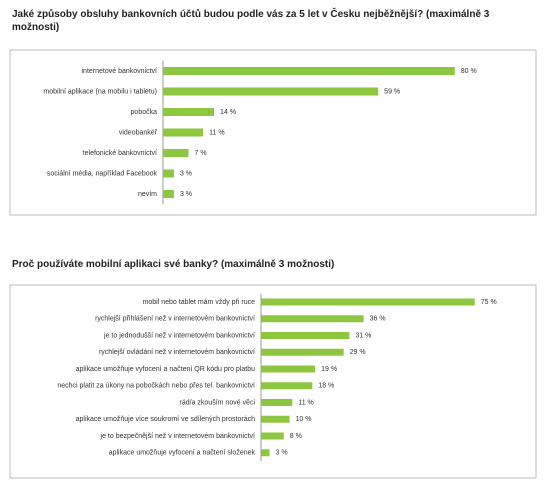 This screenshot has width=548, height=495. Describe the element at coordinates (144, 112) in the screenshot. I see `category-label: pobočka` at that location.